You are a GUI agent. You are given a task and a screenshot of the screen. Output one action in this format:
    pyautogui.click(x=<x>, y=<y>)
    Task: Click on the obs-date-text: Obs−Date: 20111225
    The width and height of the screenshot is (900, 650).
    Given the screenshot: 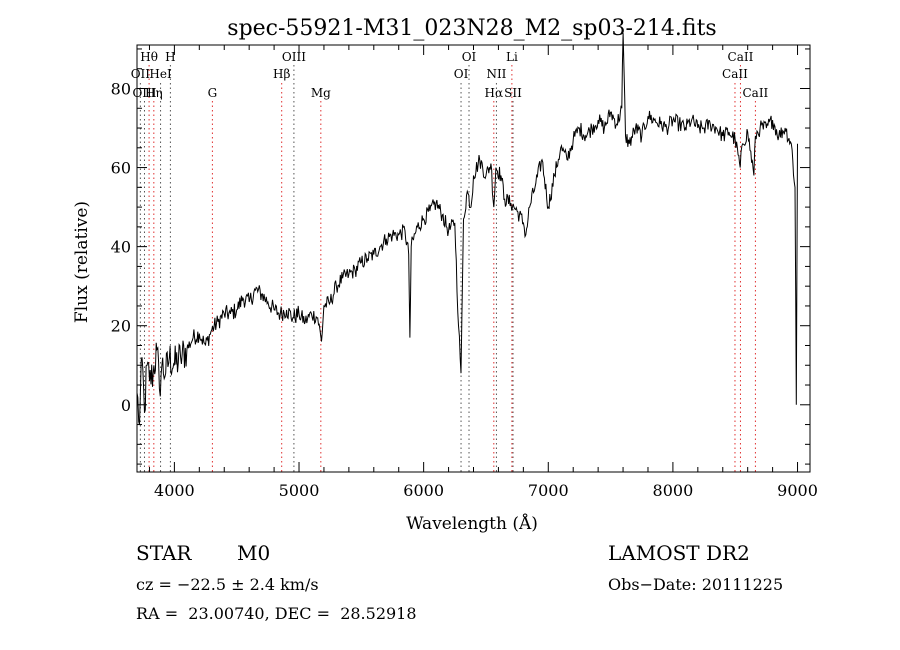 What is the action you would take?
    pyautogui.click(x=696, y=584)
    